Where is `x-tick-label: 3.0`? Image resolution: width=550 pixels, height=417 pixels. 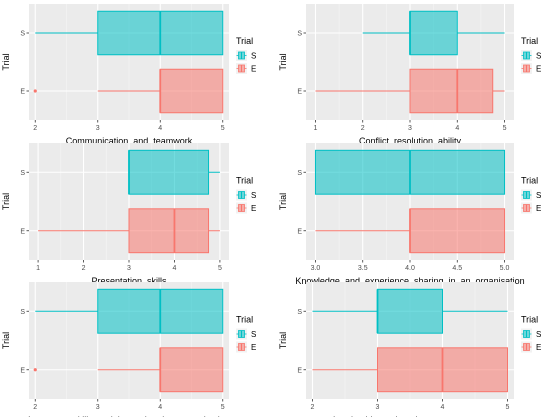 x-tick-label: 3.0 is located at coordinates (316, 268).